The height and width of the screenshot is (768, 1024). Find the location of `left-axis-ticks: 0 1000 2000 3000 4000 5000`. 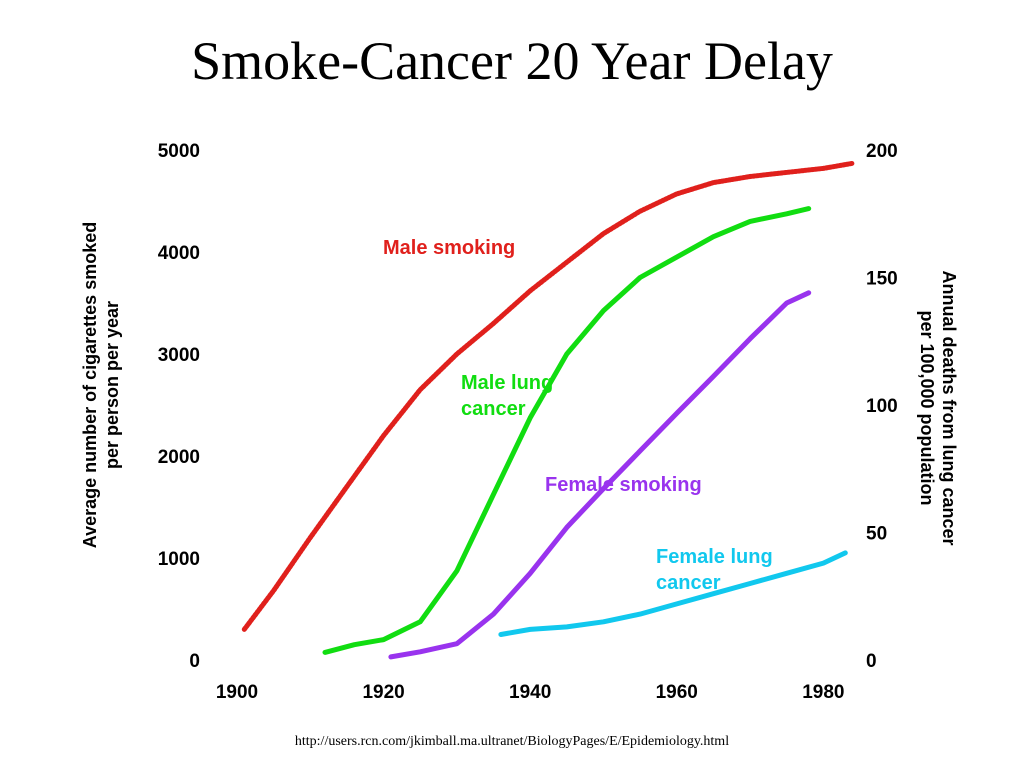

left-axis-ticks: 0 1000 2000 3000 4000 5000 is located at coordinates (179, 406).